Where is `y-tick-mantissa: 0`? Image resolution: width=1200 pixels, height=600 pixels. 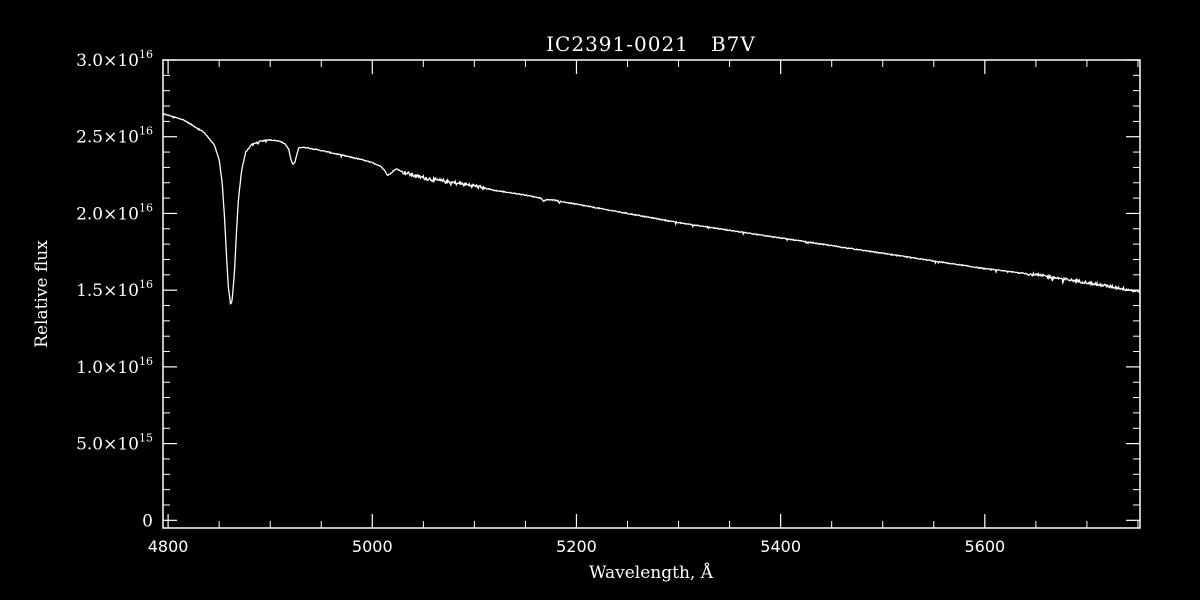 y-tick-mantissa: 0 is located at coordinates (147, 521).